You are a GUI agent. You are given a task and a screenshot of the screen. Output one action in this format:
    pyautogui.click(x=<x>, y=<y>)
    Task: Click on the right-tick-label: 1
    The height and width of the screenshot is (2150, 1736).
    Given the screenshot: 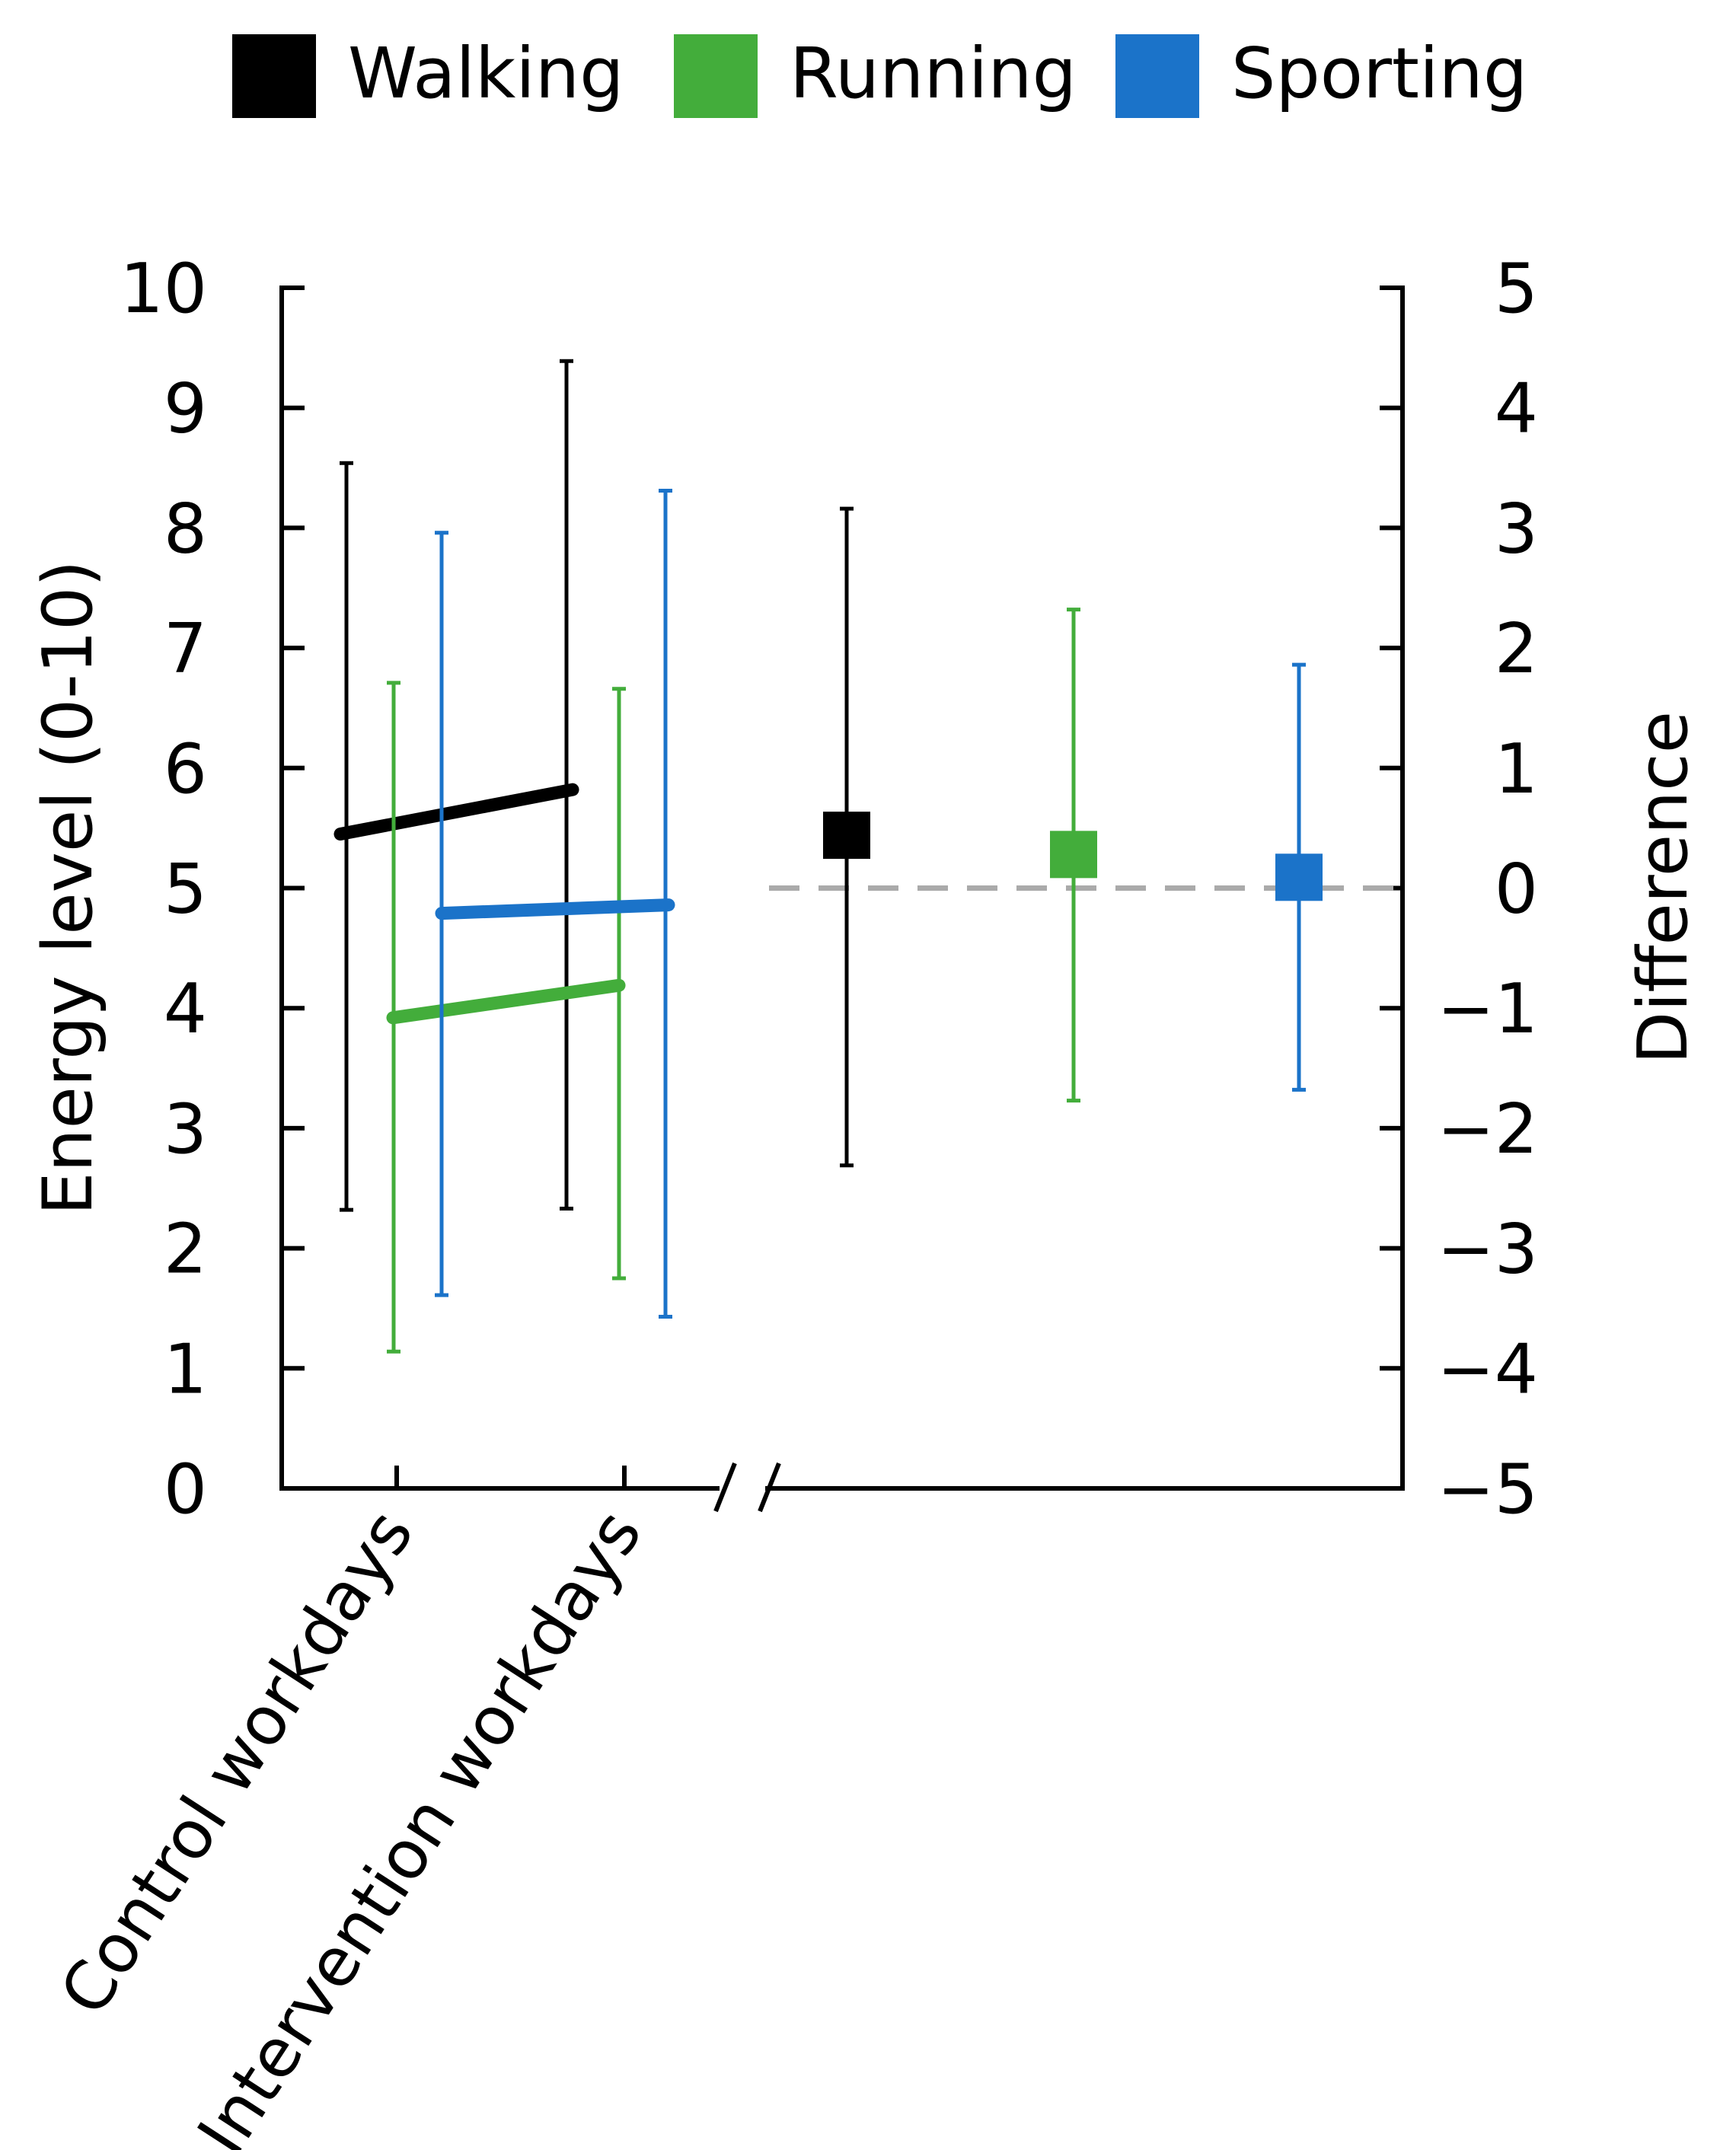 What is the action you would take?
    pyautogui.click(x=1516, y=769)
    